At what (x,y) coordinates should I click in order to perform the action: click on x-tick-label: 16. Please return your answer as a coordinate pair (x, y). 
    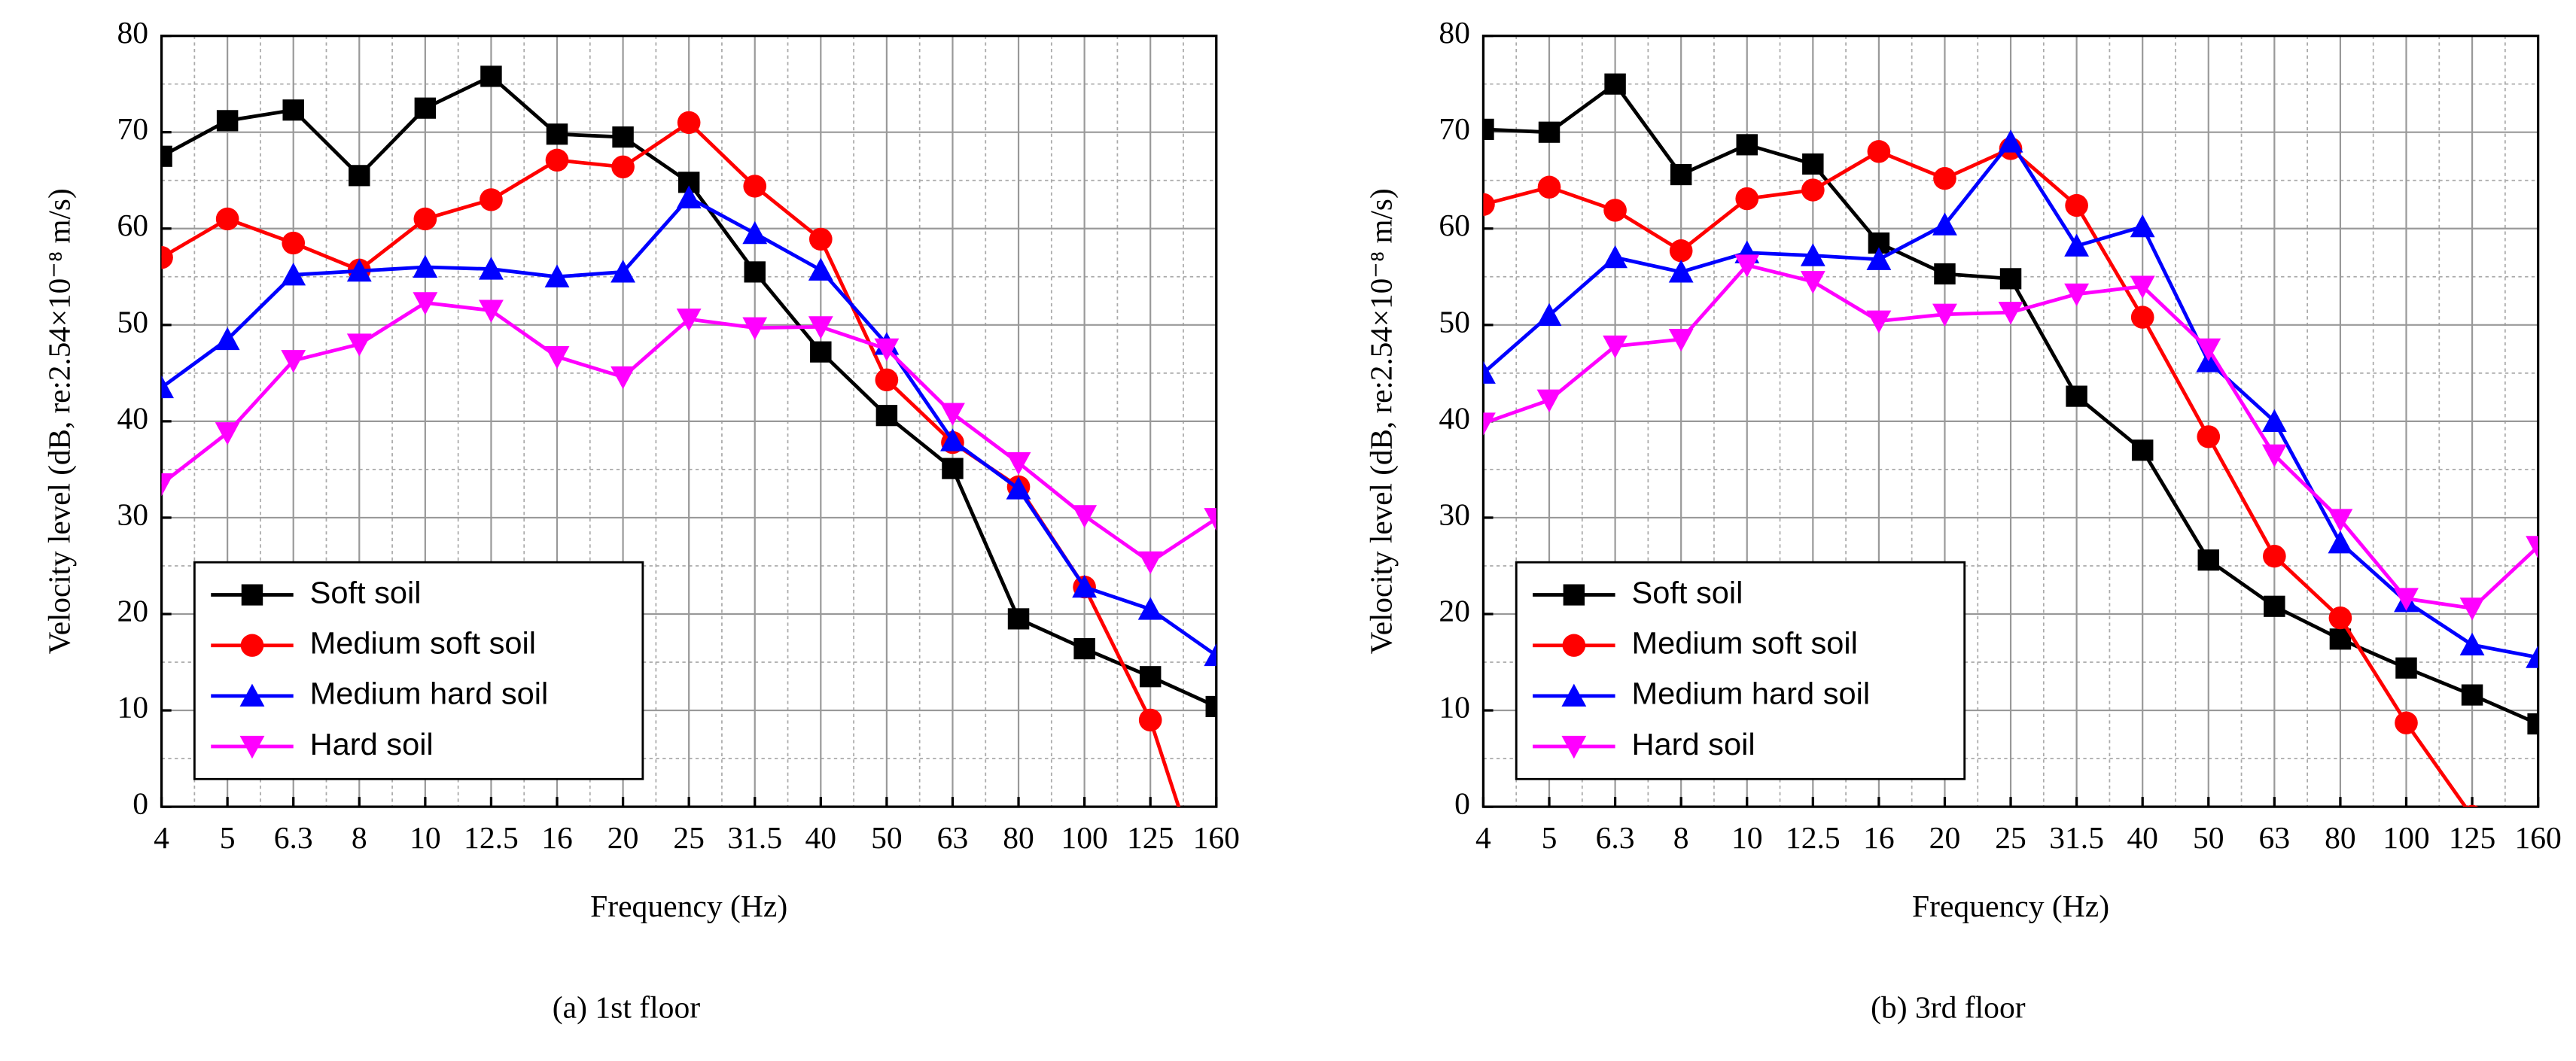
    Looking at the image, I should click on (1879, 837).